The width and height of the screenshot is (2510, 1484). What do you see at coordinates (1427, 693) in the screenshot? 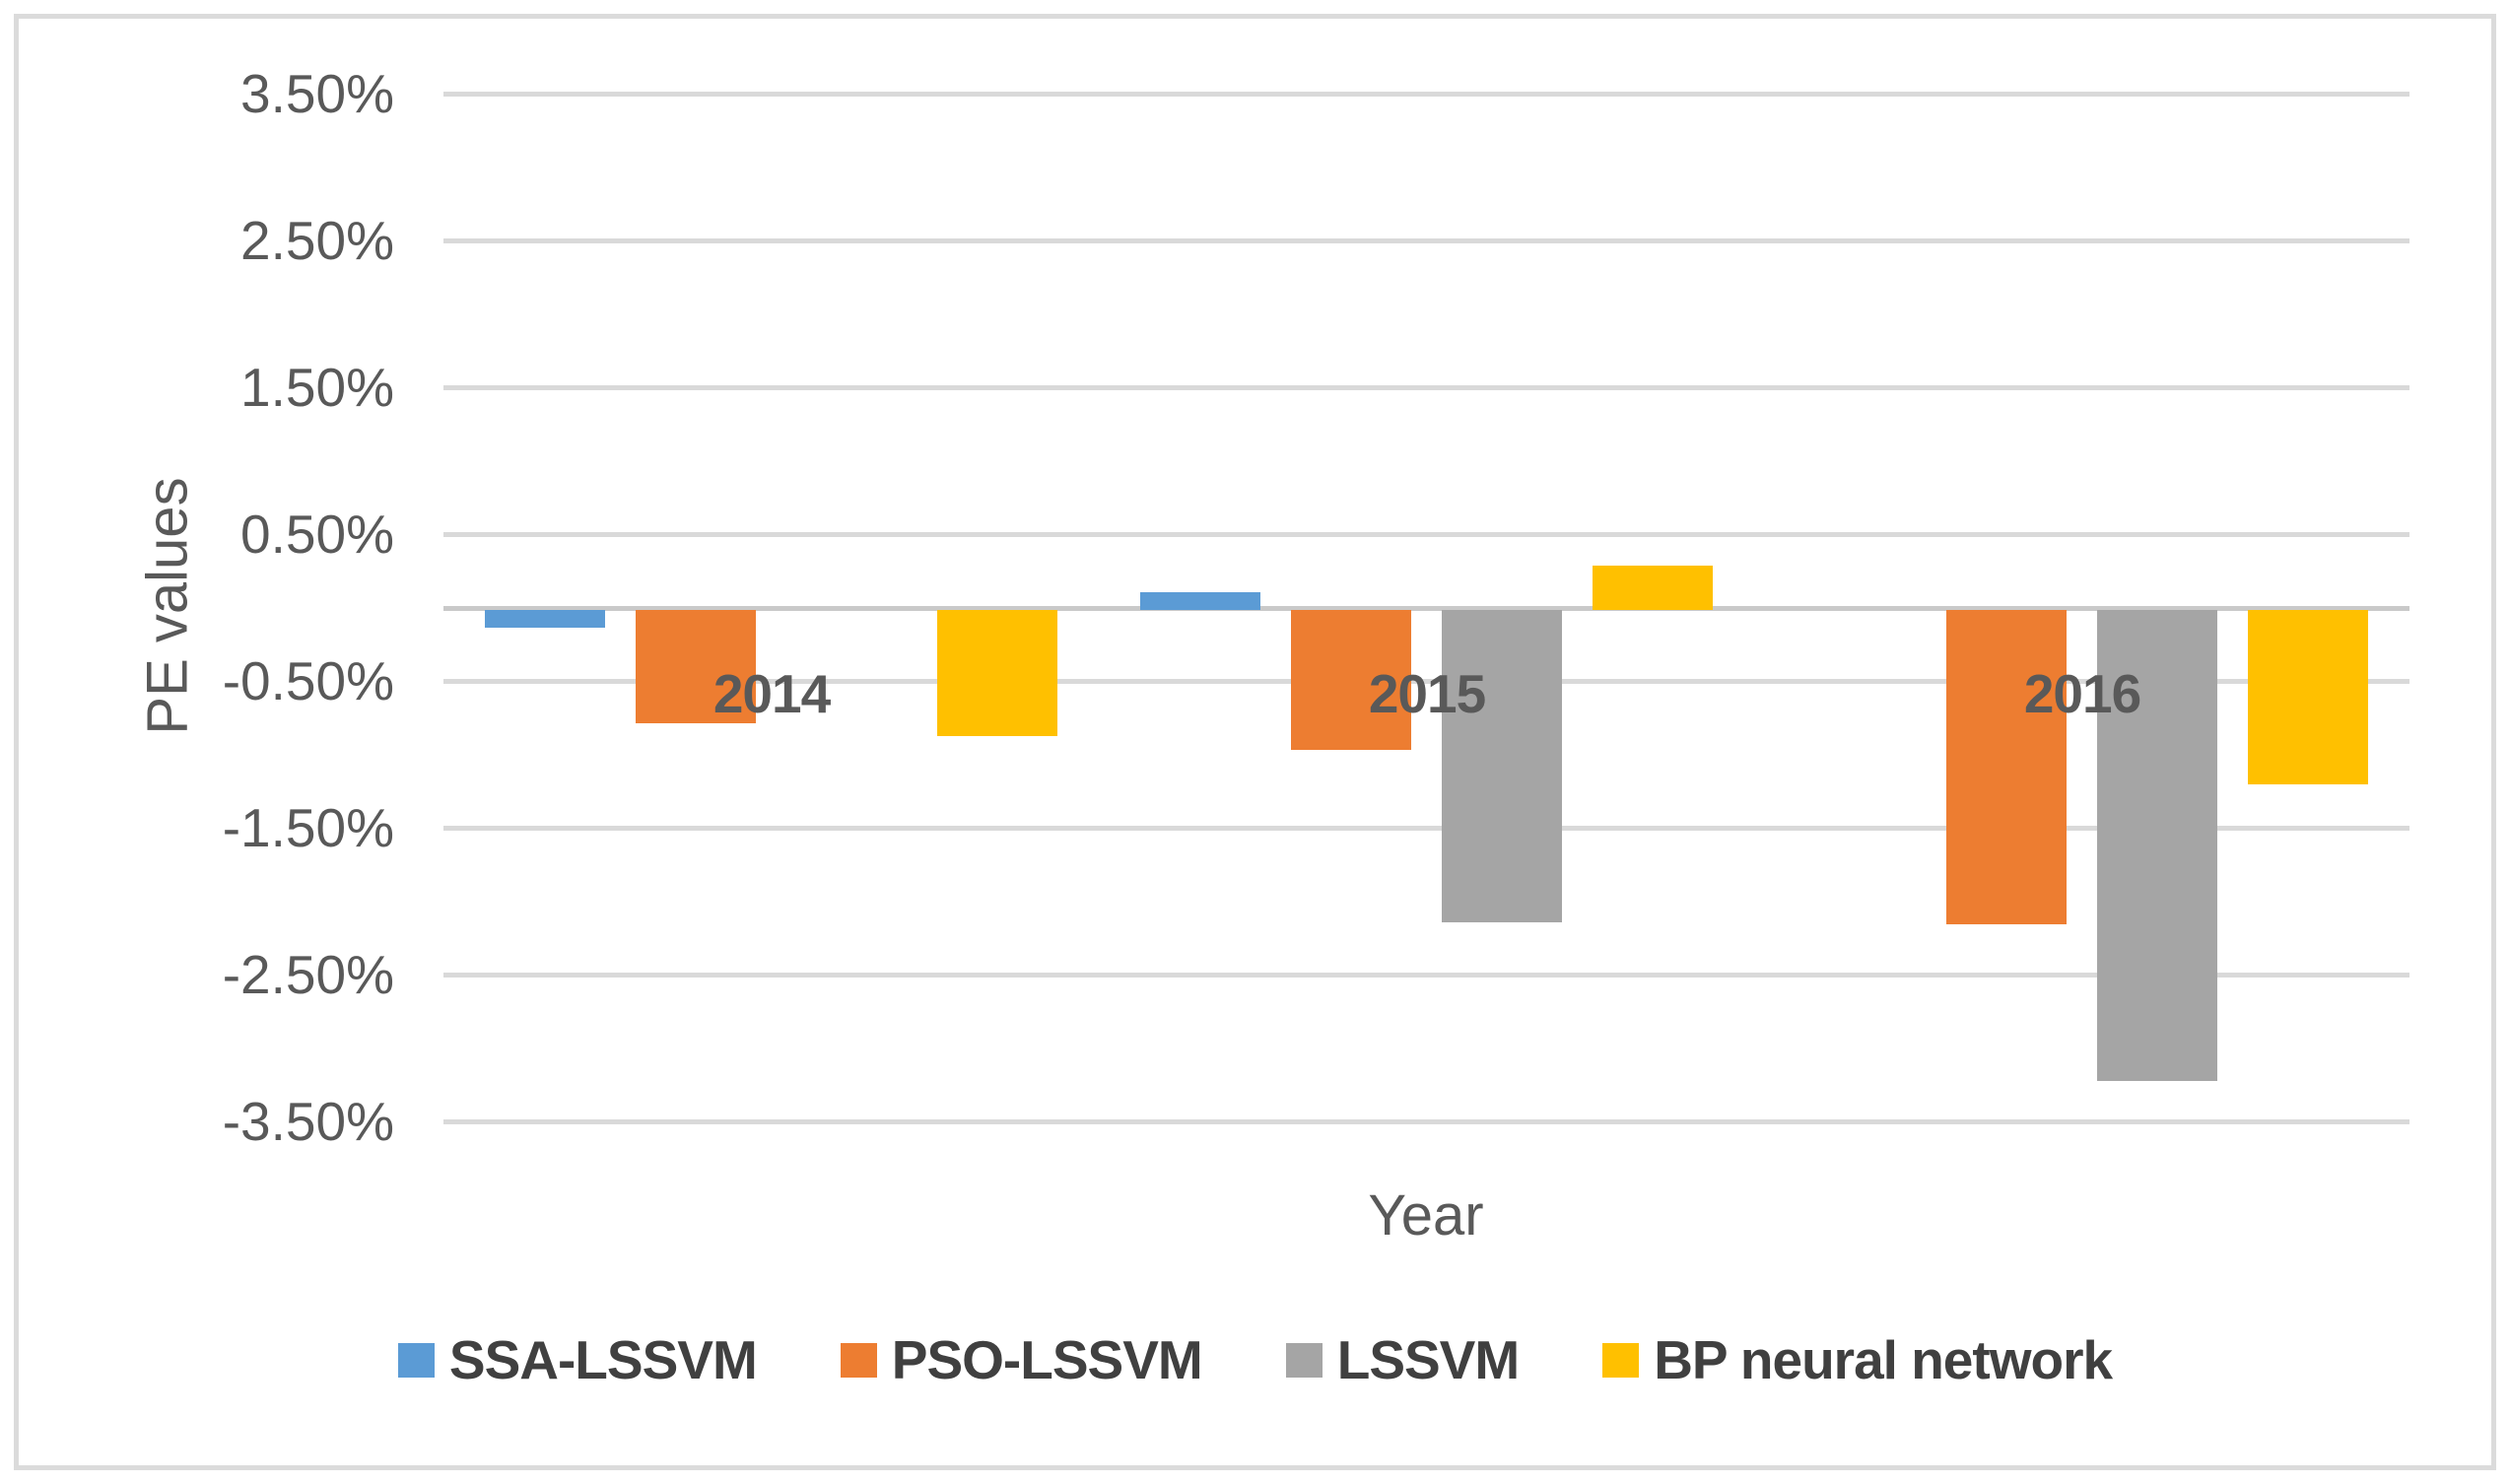
I see `category-label-2015: 2015` at bounding box center [1427, 693].